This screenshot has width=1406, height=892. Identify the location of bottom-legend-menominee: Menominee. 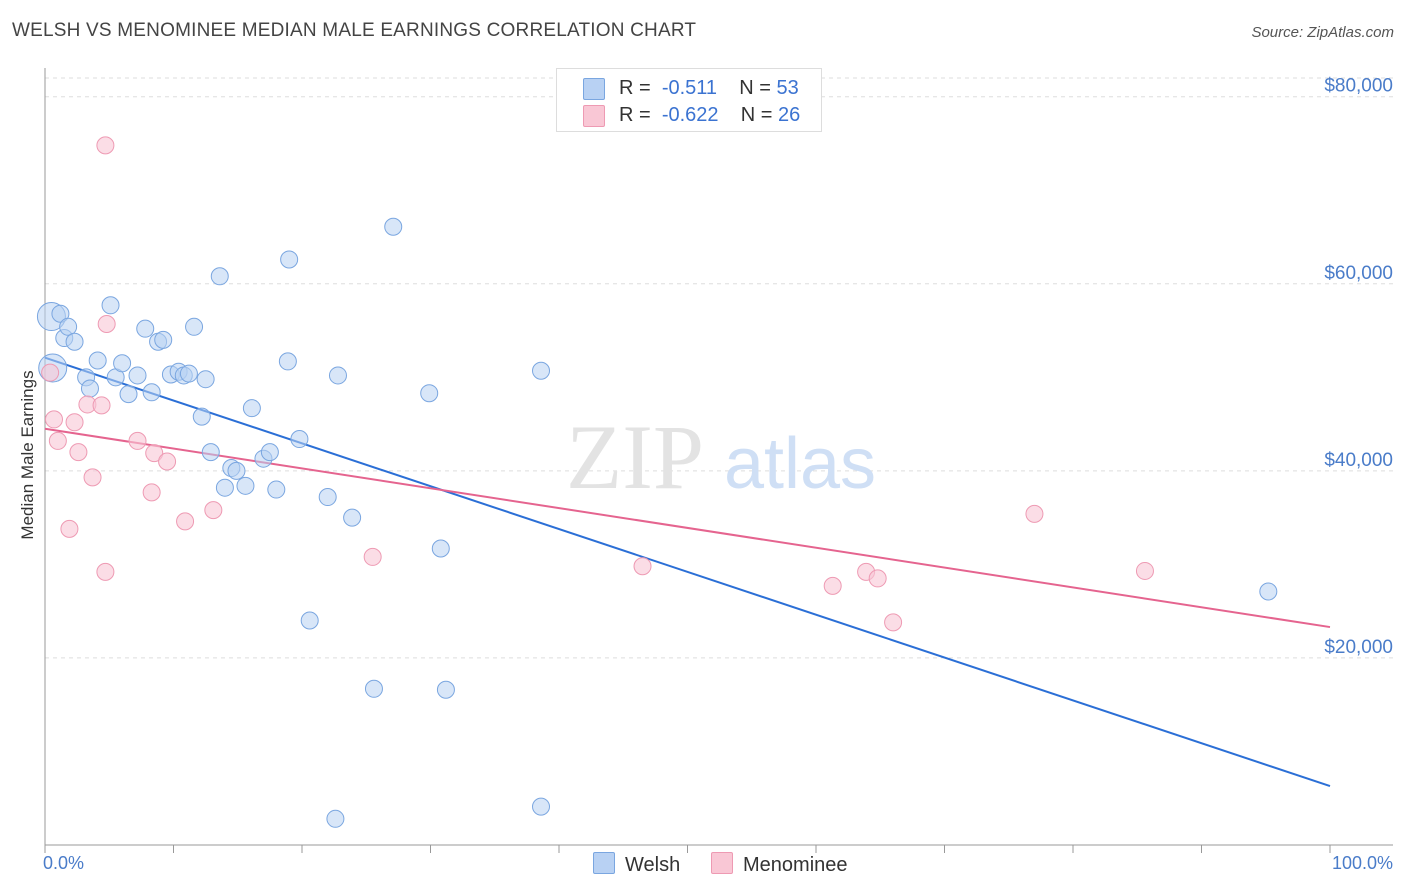
(779, 864).